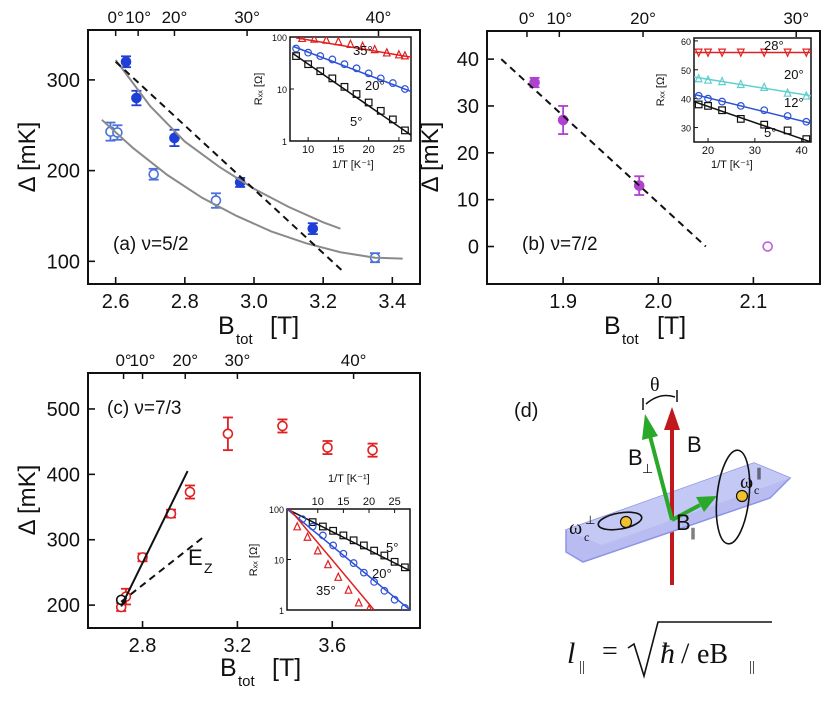 The image size is (831, 704). Describe the element at coordinates (247, 17) in the screenshot. I see `top-tick-label-a-3: 30°` at that location.